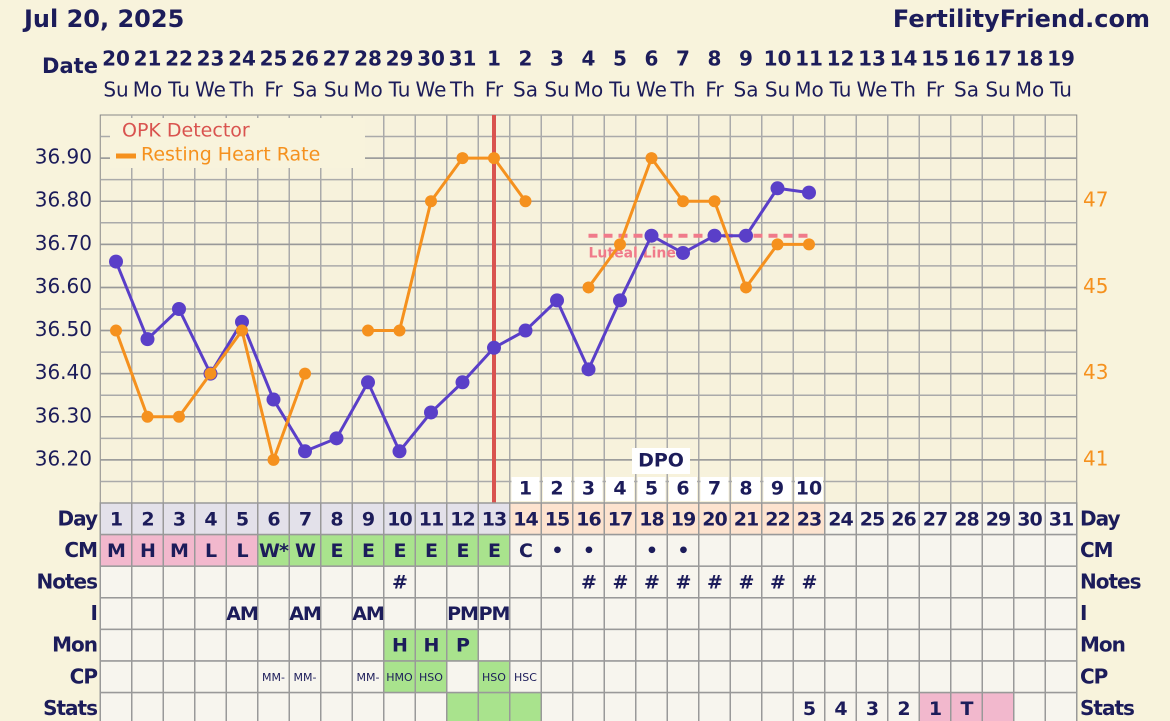 The image size is (1170, 721). Describe the element at coordinates (588, 583) in the screenshot. I see `cell-text: #` at that location.